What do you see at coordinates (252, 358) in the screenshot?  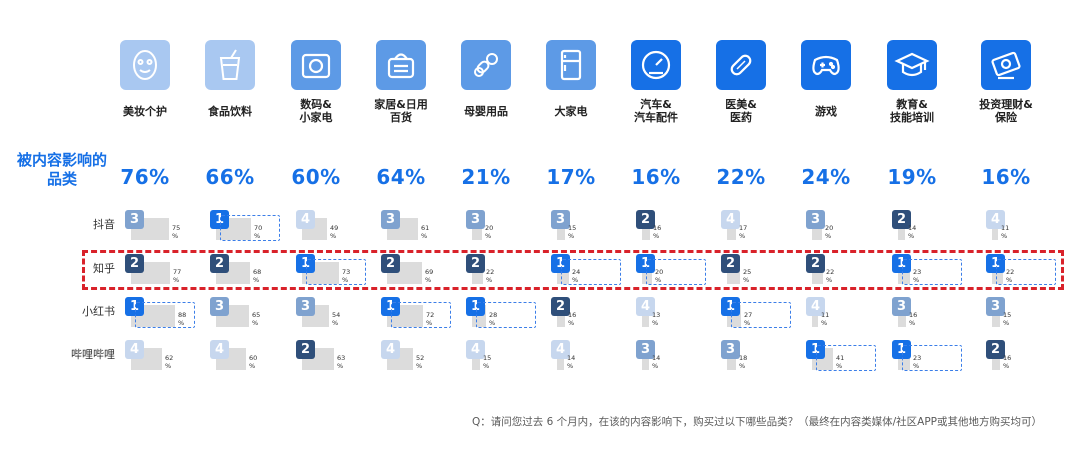 I see `data-cell: 4 60 %` at bounding box center [252, 358].